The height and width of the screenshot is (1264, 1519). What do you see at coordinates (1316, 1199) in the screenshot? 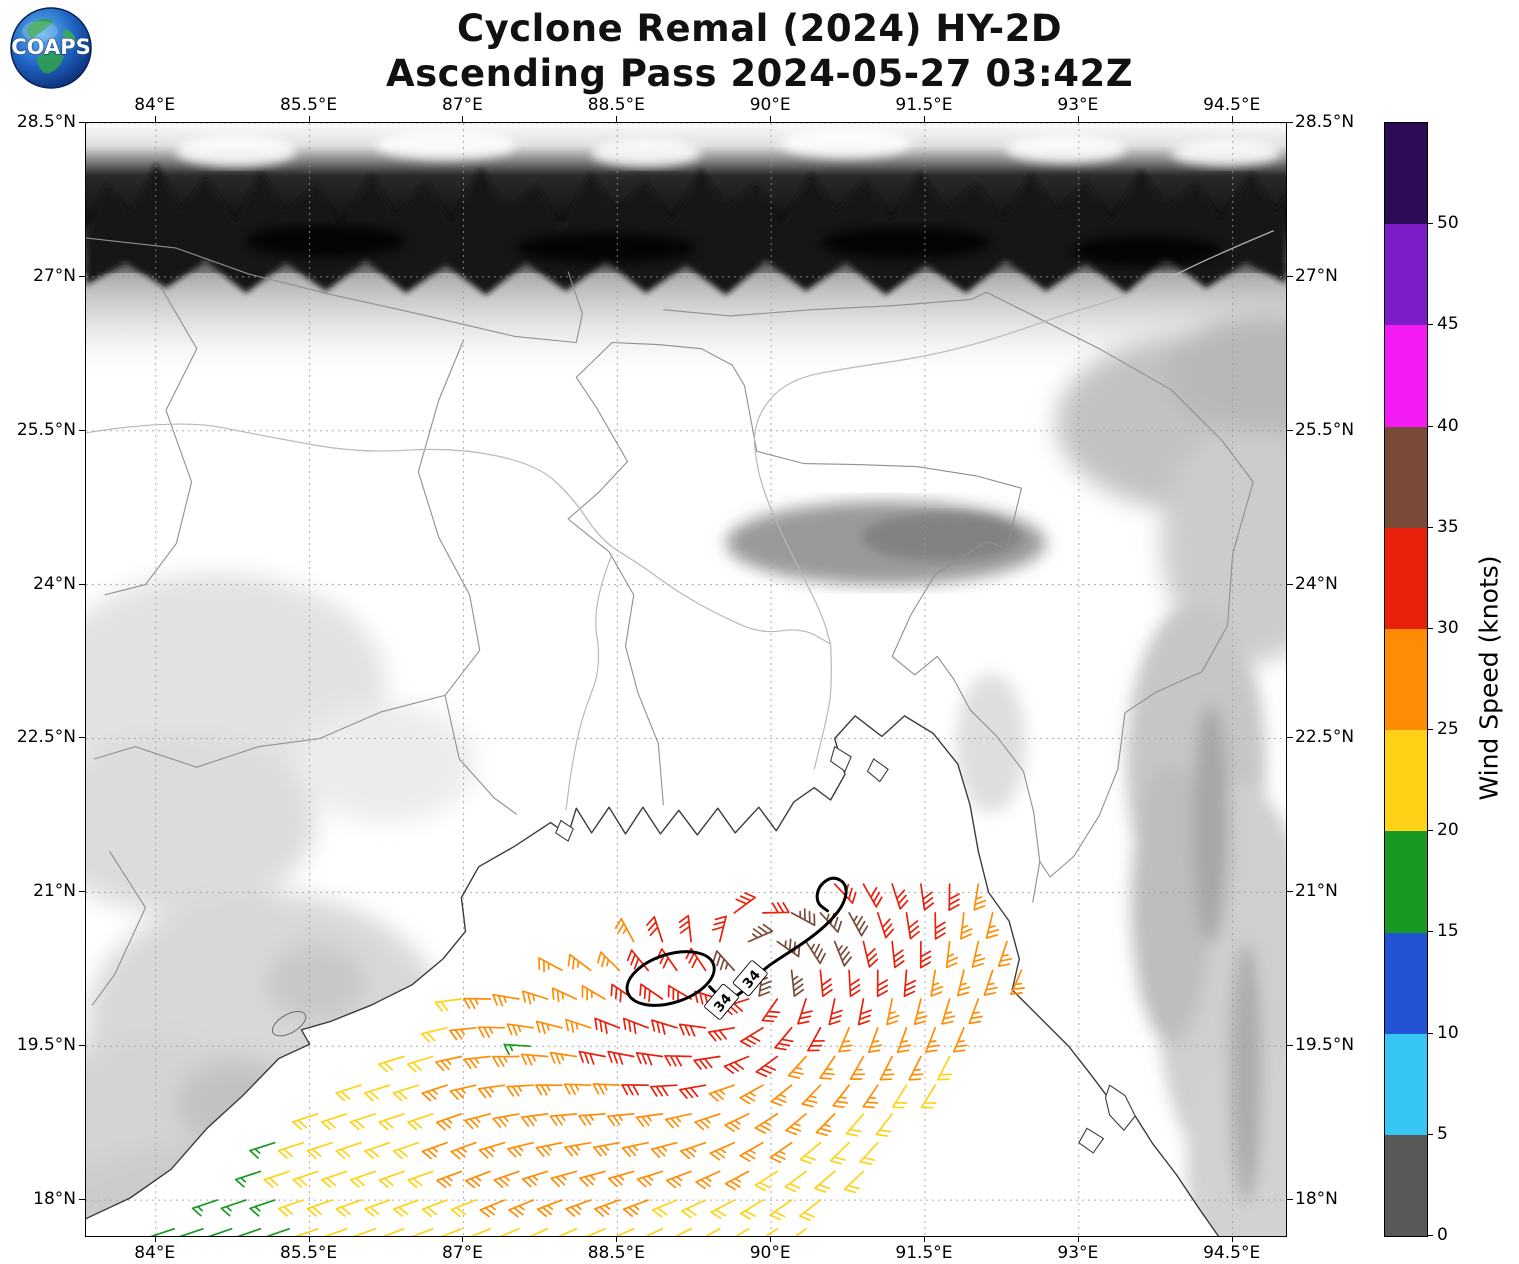
I see `lat-tick-label-right: 18°N` at bounding box center [1316, 1199].